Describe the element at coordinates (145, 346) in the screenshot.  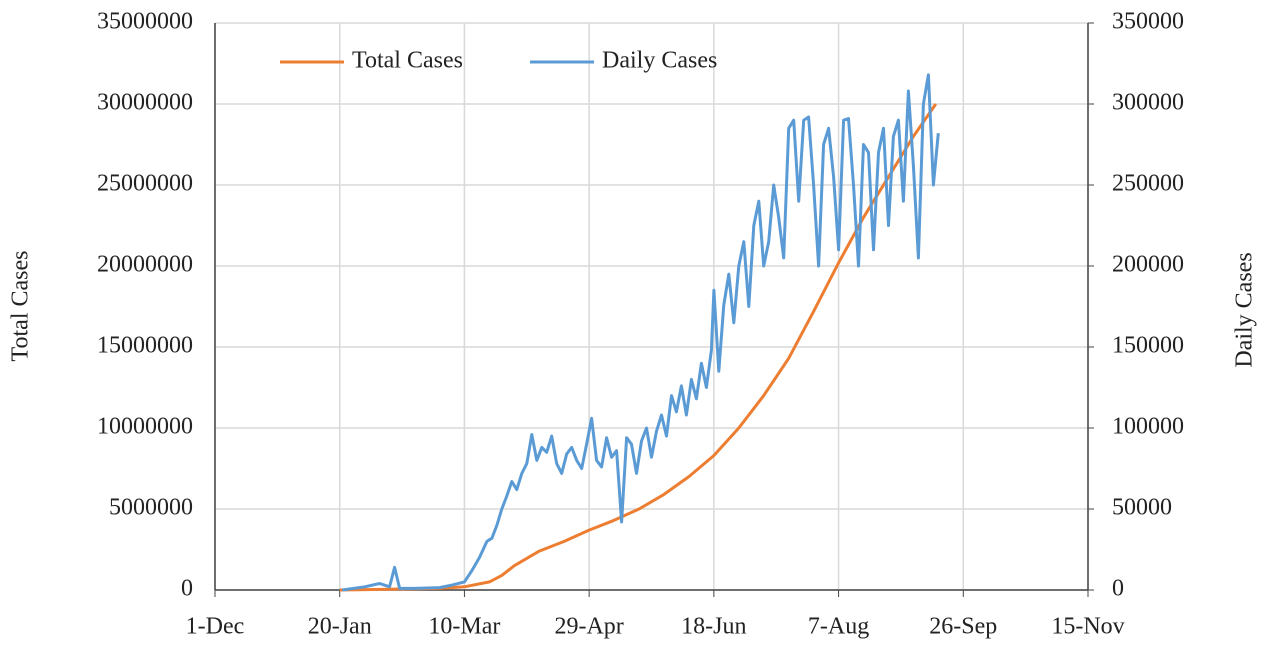
I see `y-tick-label: 15000000` at that location.